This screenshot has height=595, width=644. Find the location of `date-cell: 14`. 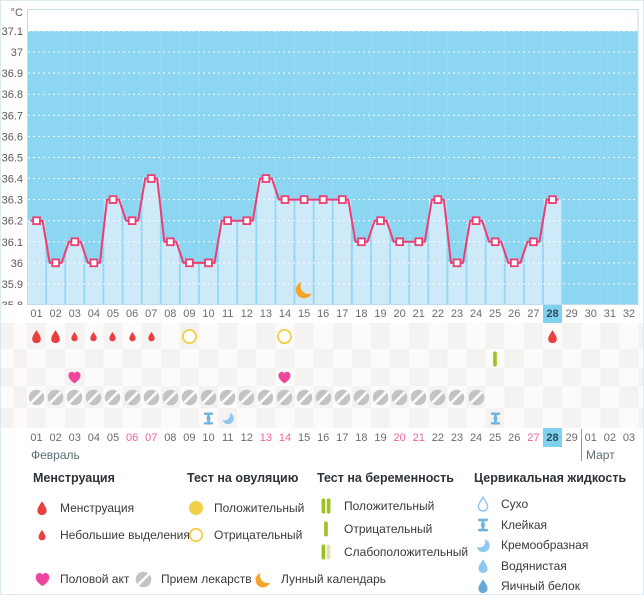

date-cell: 14 is located at coordinates (285, 437).